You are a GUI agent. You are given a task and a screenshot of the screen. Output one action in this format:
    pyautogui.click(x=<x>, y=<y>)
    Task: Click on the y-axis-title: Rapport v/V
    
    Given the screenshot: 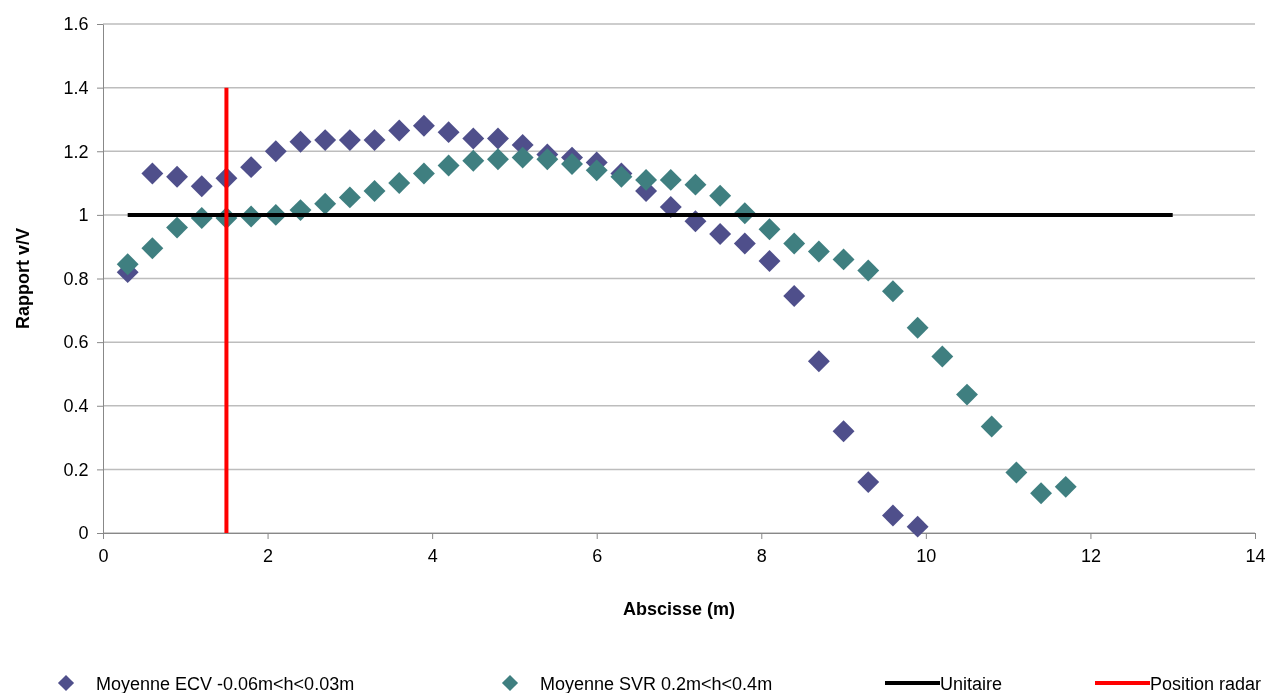 What is the action you would take?
    pyautogui.click(x=23, y=278)
    